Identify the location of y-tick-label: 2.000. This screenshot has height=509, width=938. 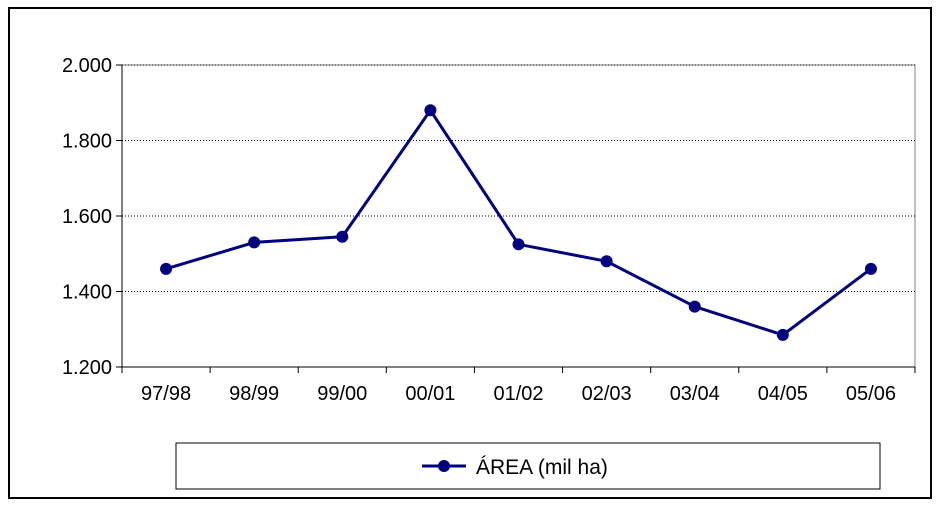
(87, 66).